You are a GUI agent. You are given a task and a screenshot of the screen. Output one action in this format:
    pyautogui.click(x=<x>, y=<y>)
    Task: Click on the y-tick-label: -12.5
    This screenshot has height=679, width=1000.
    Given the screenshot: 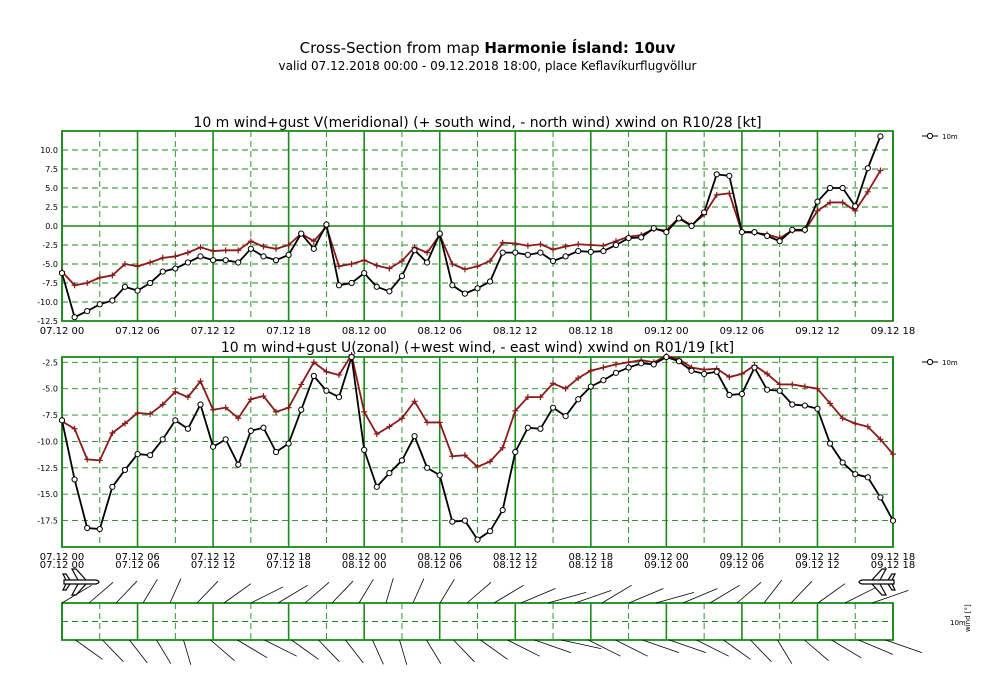 What is the action you would take?
    pyautogui.click(x=47, y=468)
    